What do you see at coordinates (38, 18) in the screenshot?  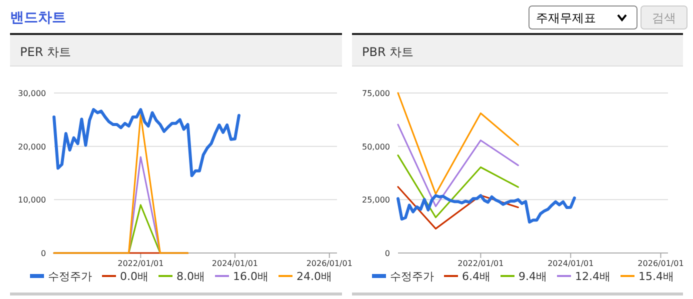 I see `page-title: 밴드차트` at bounding box center [38, 18].